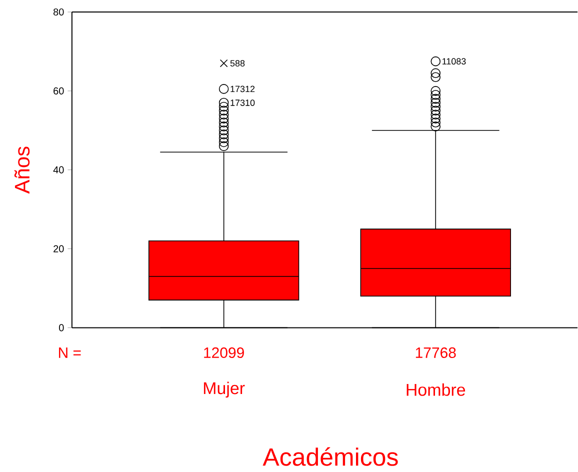 This screenshot has height=472, width=578. What do you see at coordinates (224, 390) in the screenshot?
I see `x-tick-label: Mujer` at bounding box center [224, 390].